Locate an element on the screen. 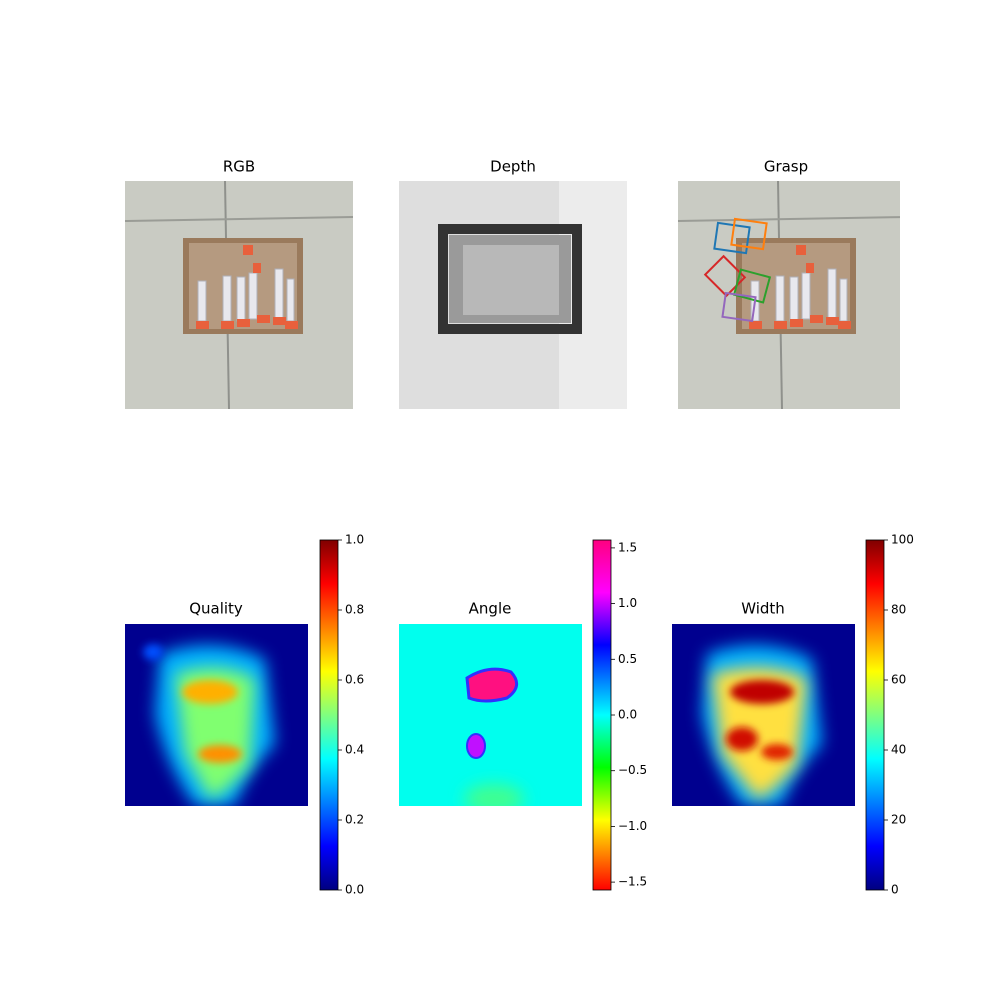 The height and width of the screenshot is (1000, 1000). tick-label: 40 is located at coordinates (898, 750).